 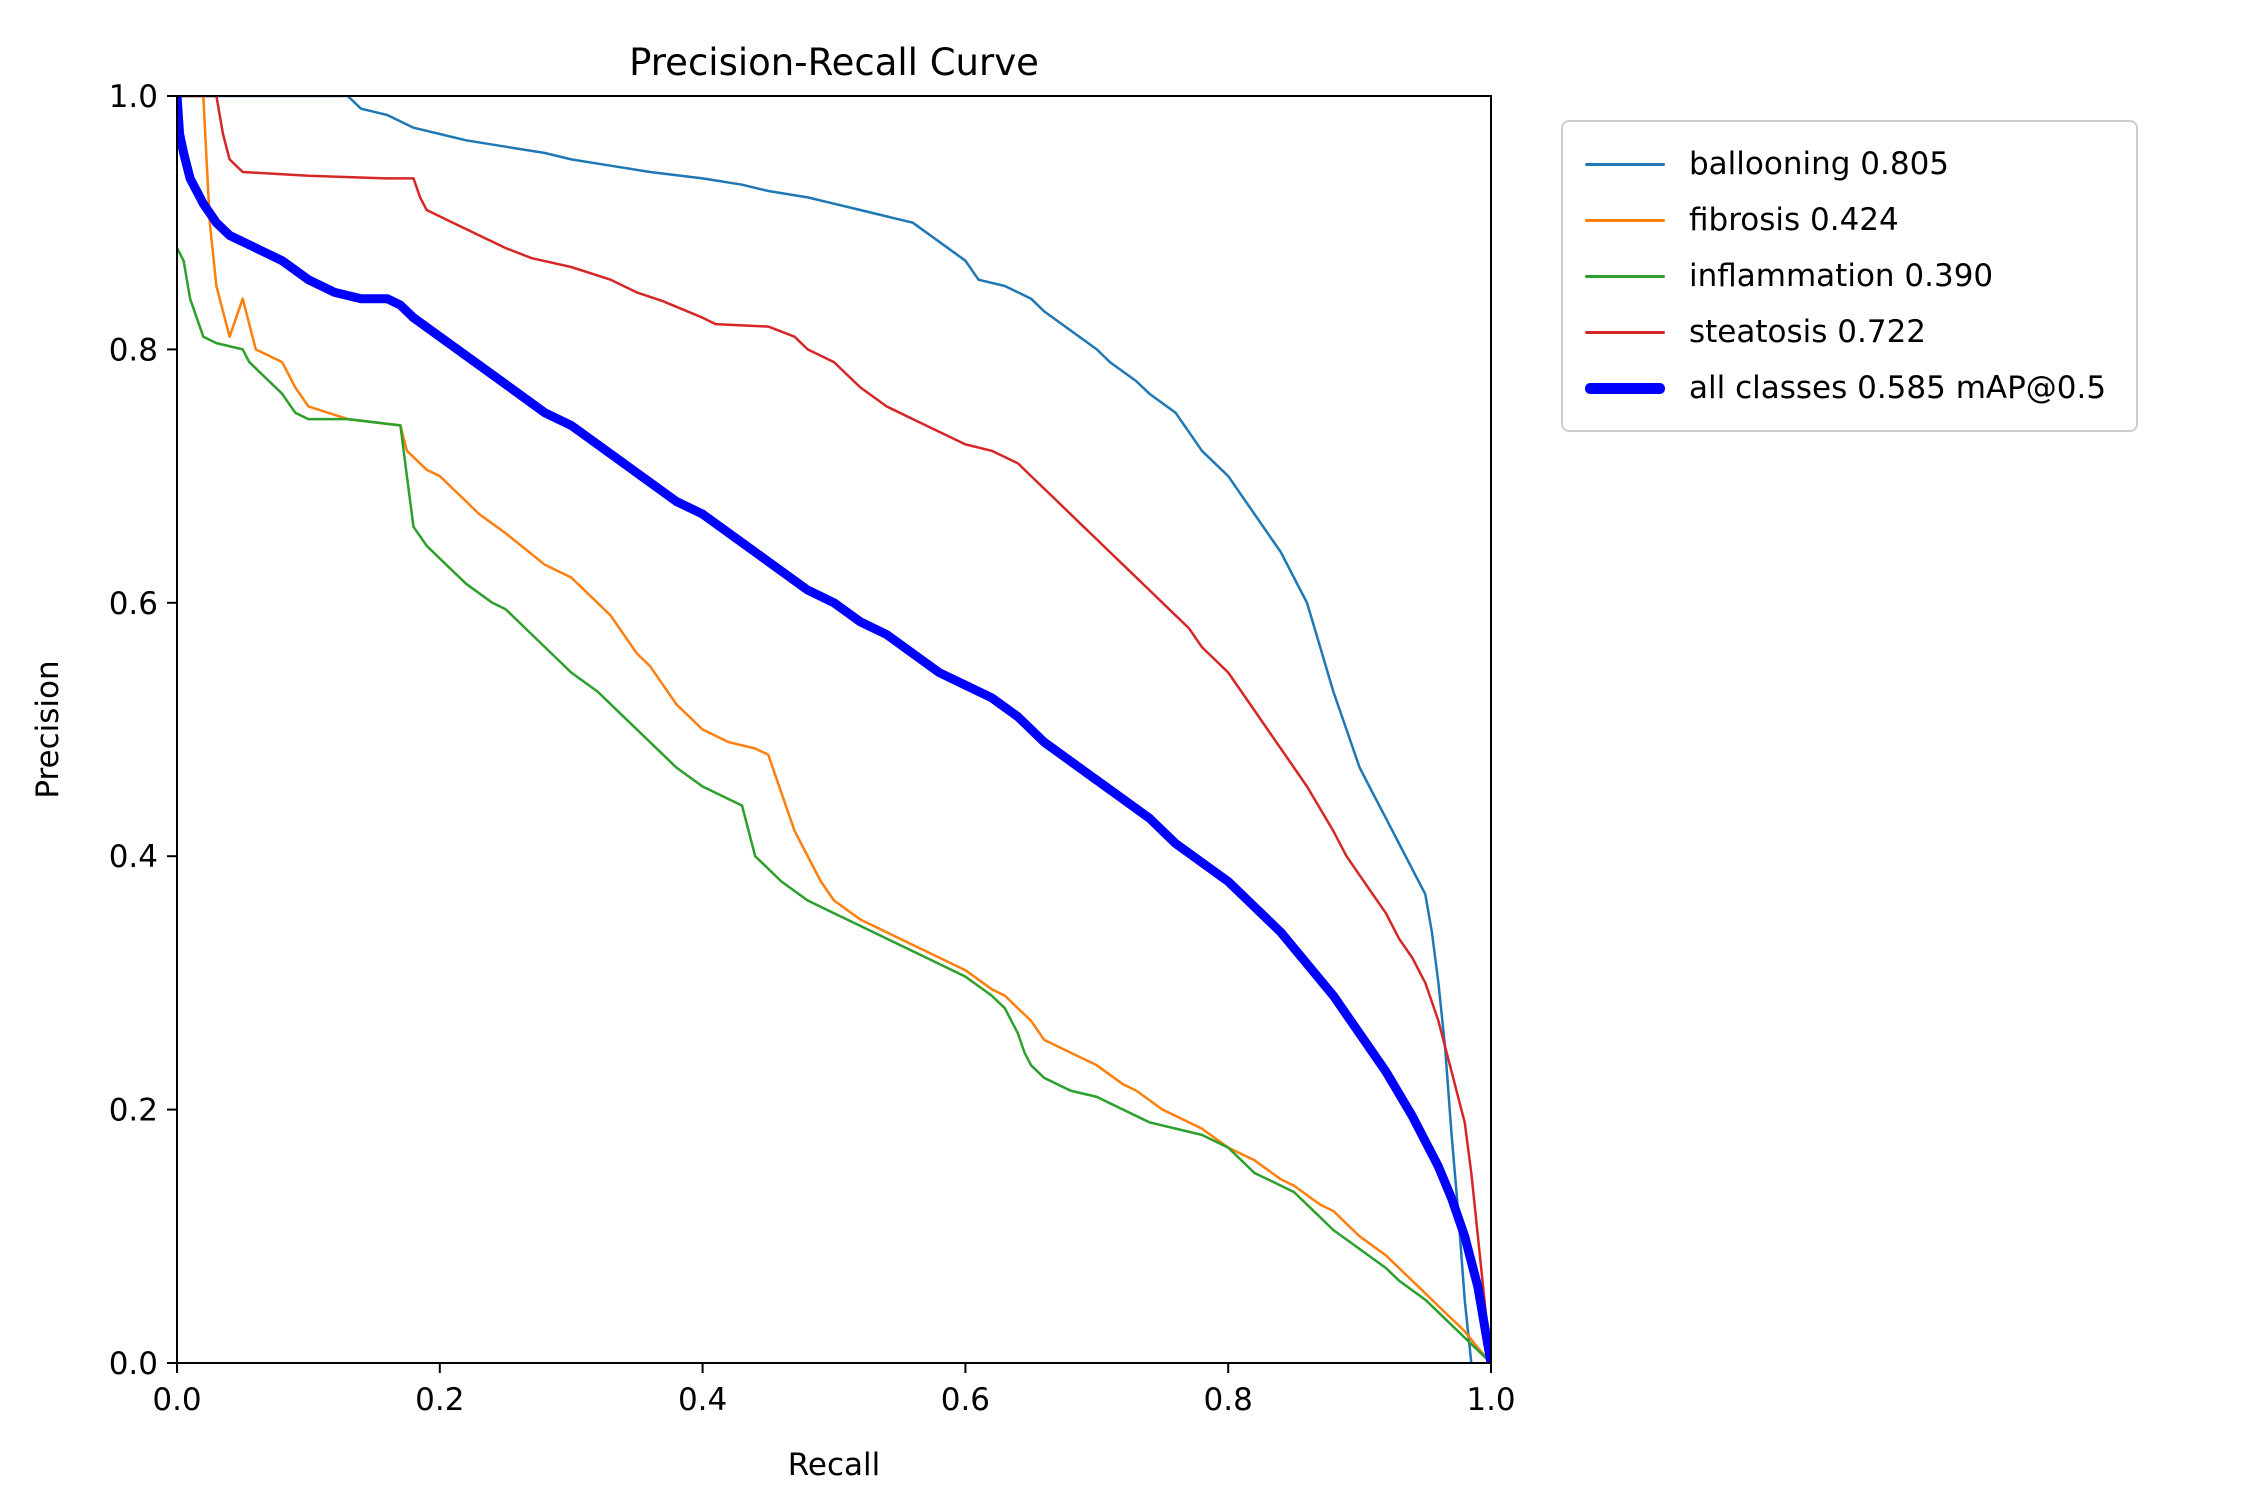 I want to click on legend-item: ballooning 0.805, so click(x=1845, y=164).